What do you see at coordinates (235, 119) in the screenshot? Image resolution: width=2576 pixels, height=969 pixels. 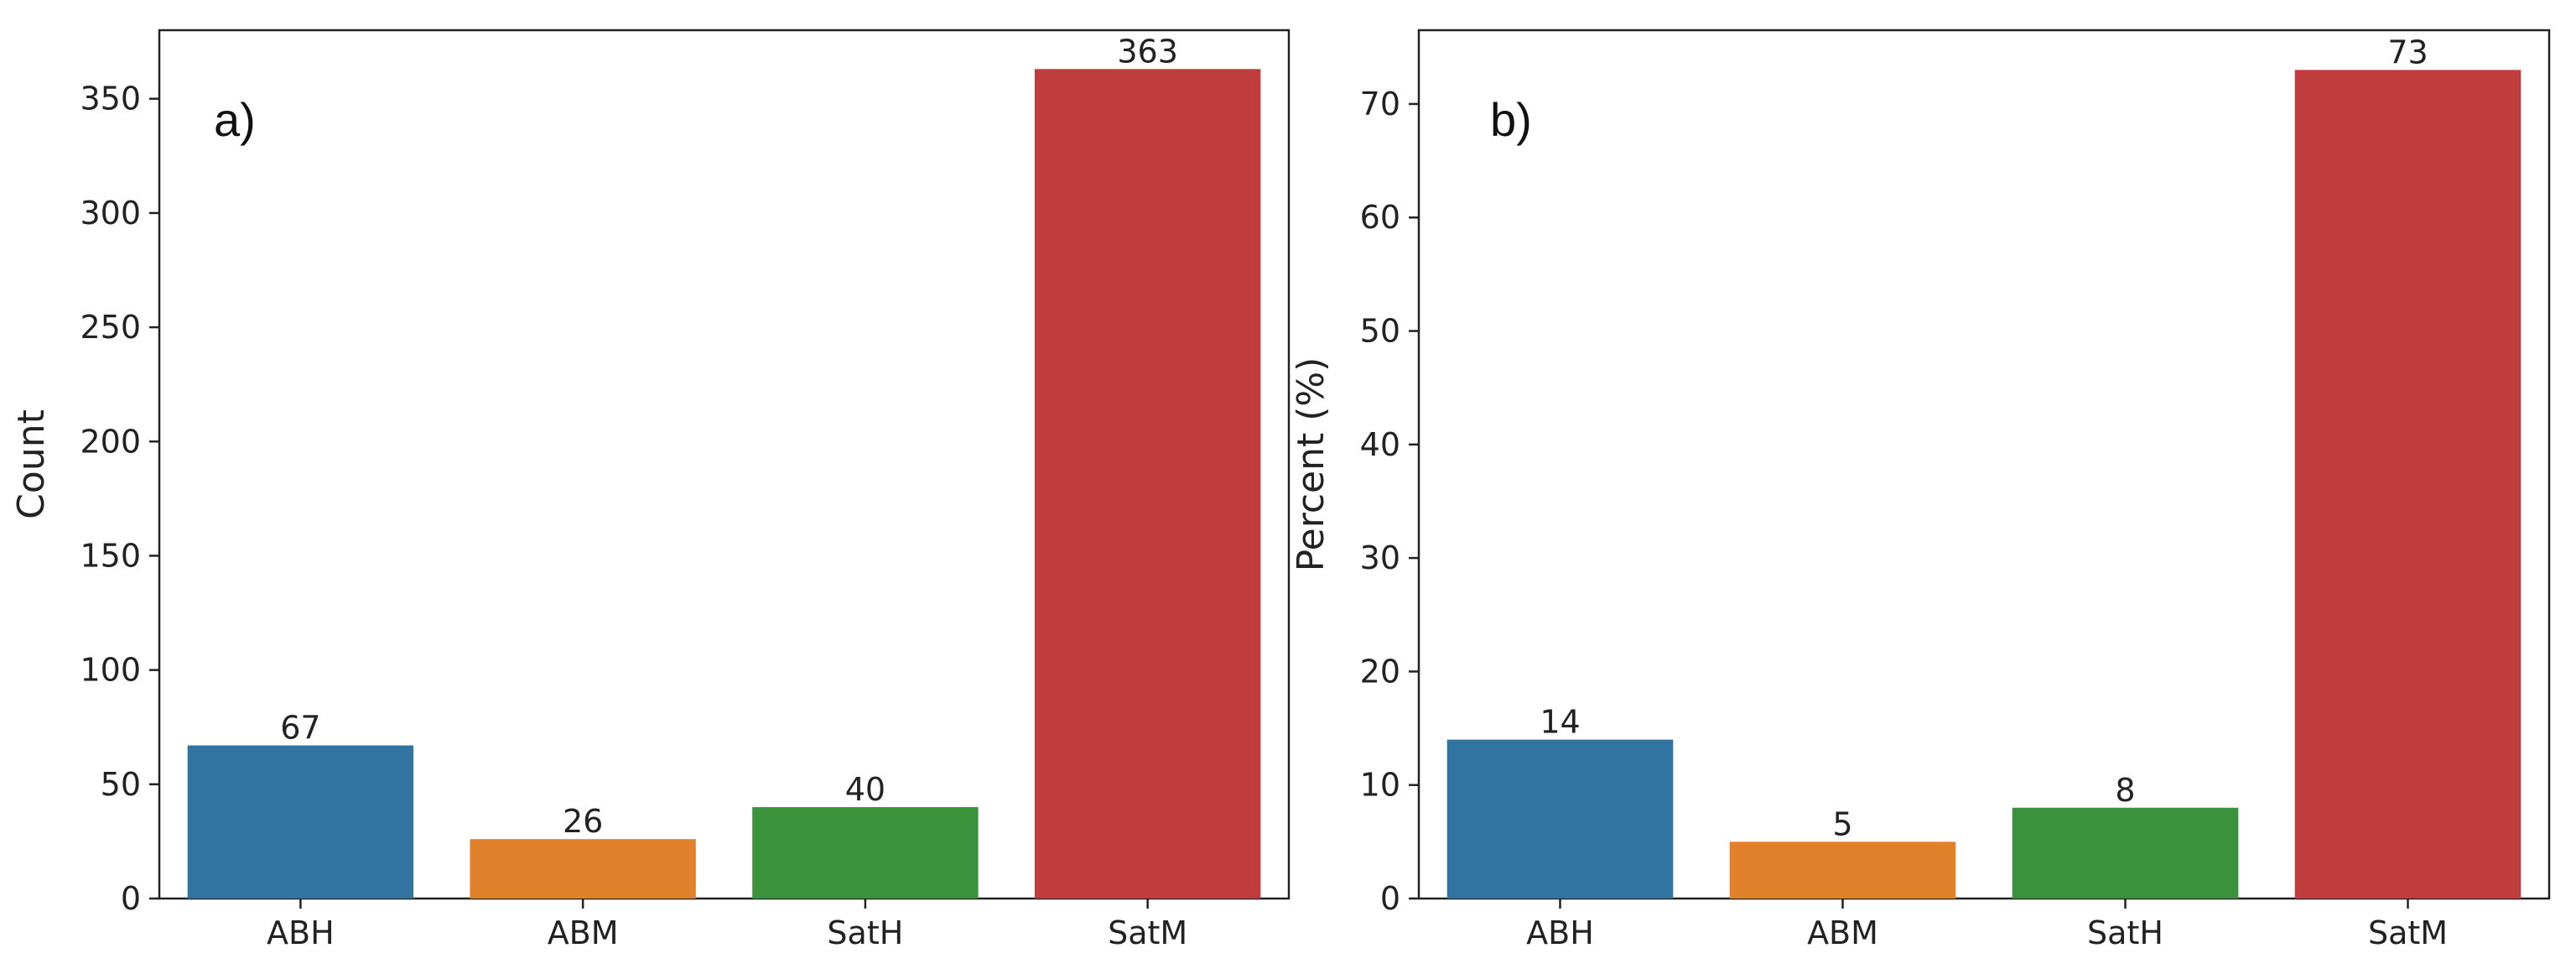 I see `panel-label: a)` at bounding box center [235, 119].